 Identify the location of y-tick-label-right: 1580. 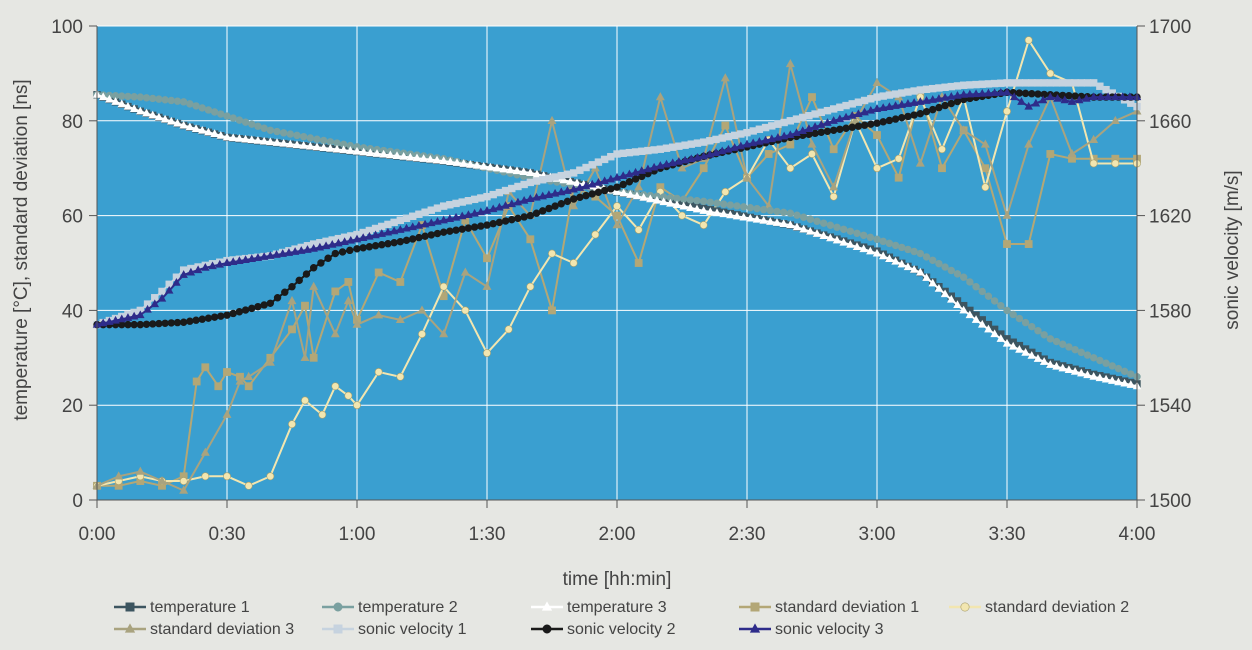
(1170, 311).